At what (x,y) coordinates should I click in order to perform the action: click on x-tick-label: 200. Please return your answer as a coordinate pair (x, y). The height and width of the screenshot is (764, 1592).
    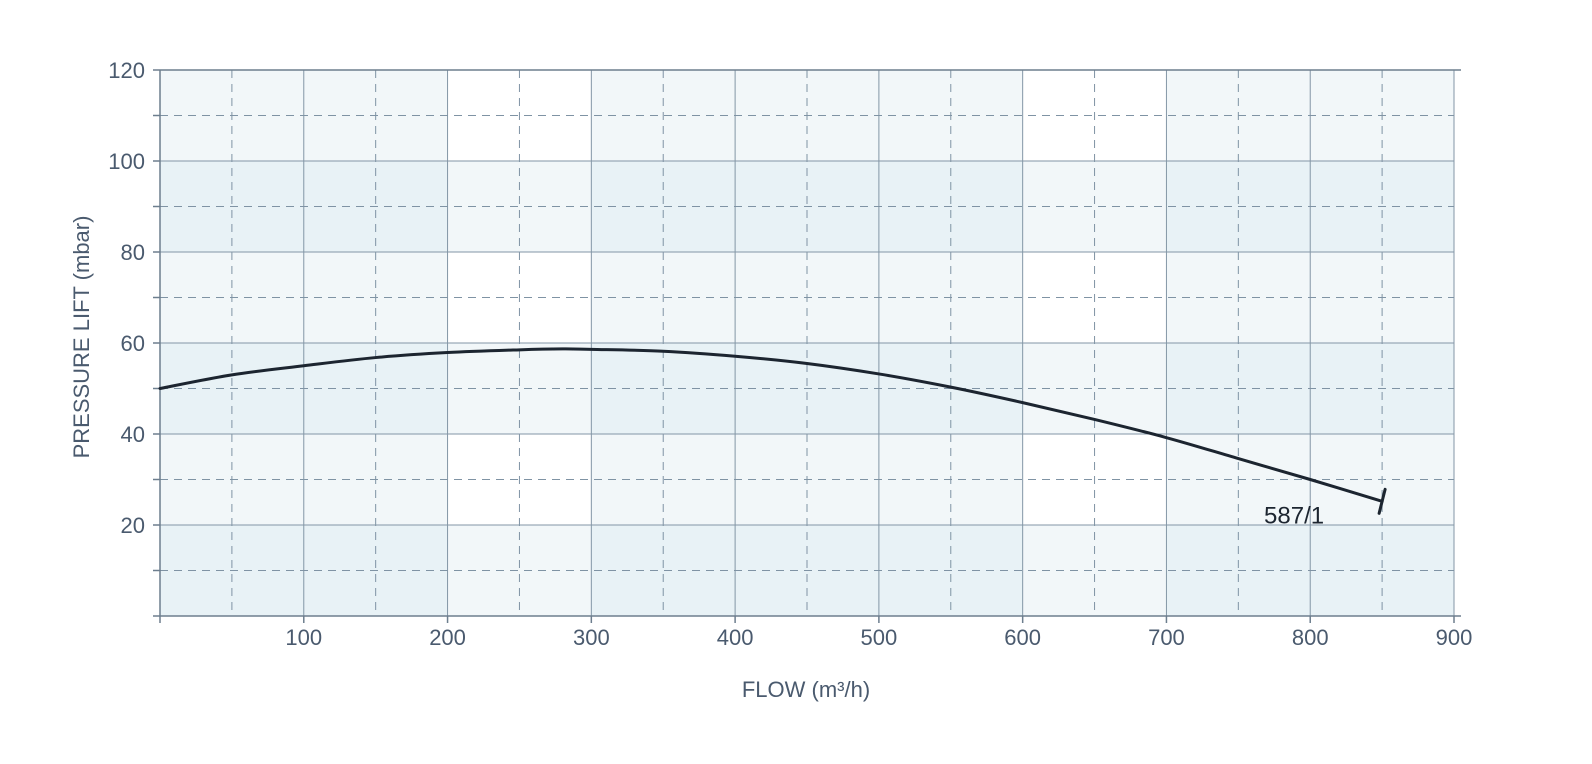
    Looking at the image, I should click on (447, 637).